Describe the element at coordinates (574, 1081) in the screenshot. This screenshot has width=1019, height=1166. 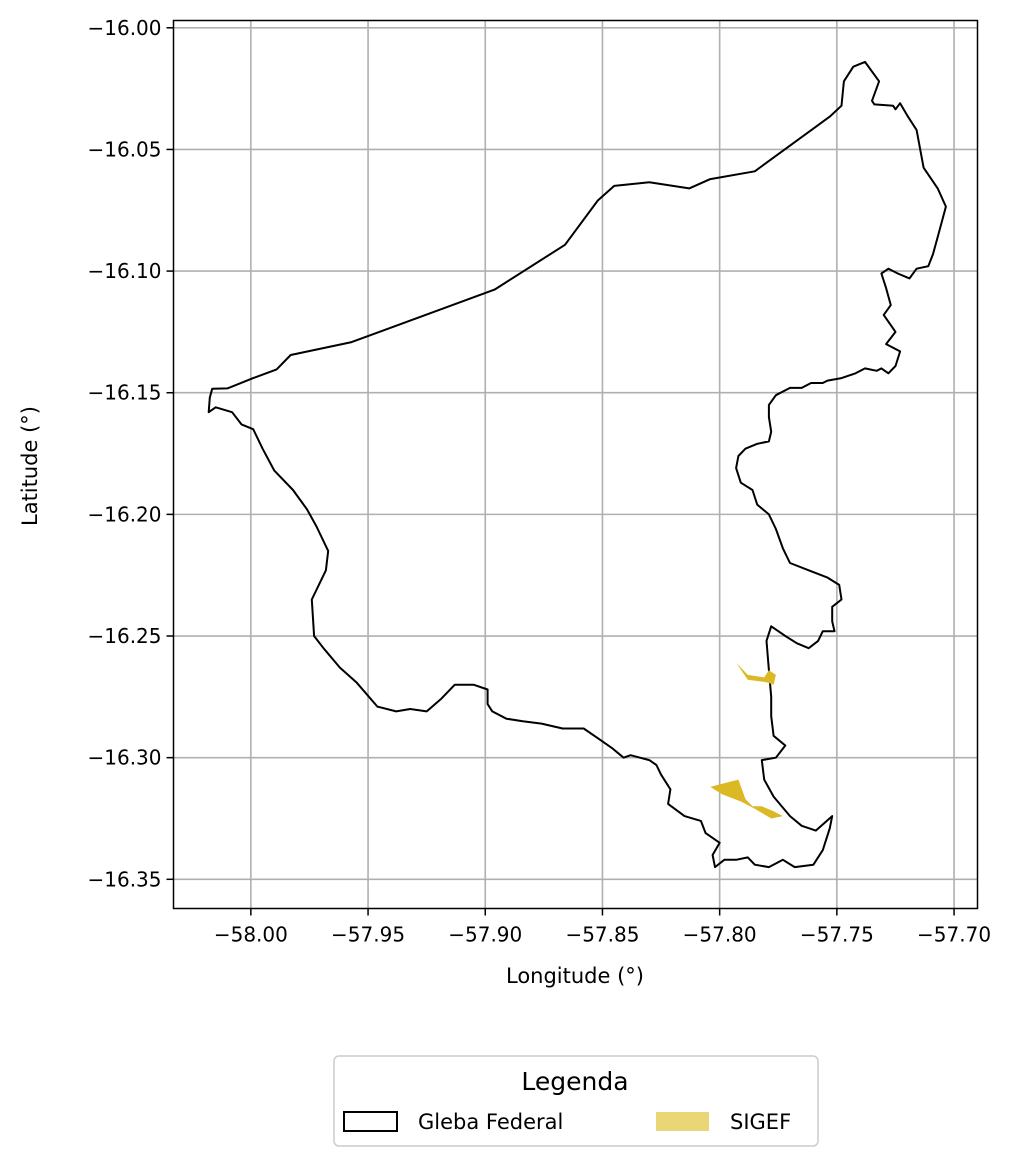
I see `legend-title: Legenda` at that location.